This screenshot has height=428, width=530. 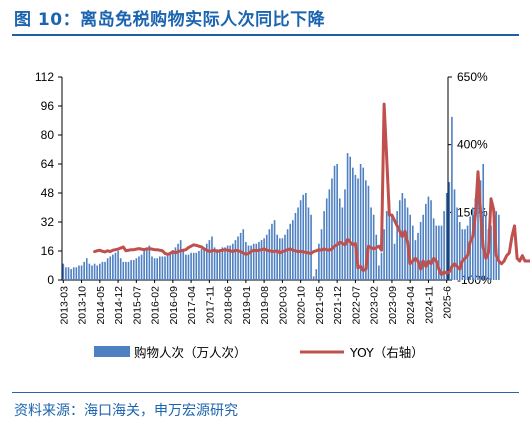 I want to click on left-tick-label: 80, so click(x=48, y=135).